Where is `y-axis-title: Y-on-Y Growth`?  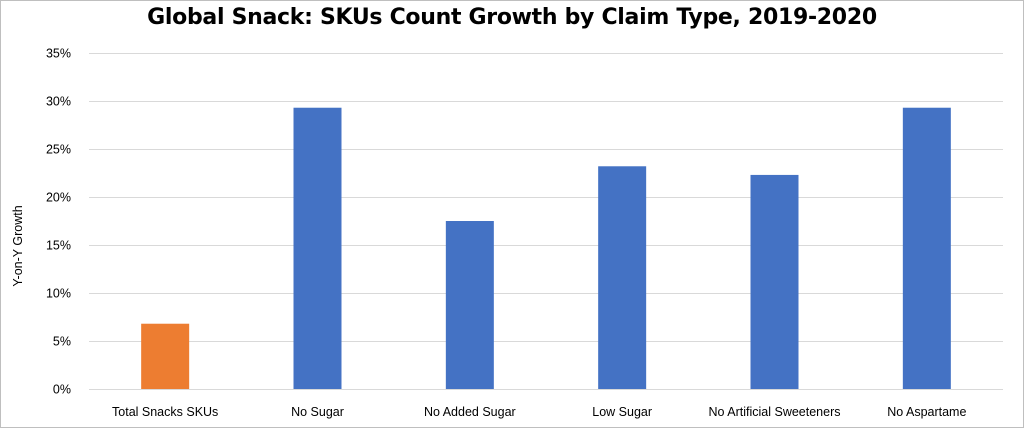
y-axis-title: Y-on-Y Growth is located at coordinates (18, 245).